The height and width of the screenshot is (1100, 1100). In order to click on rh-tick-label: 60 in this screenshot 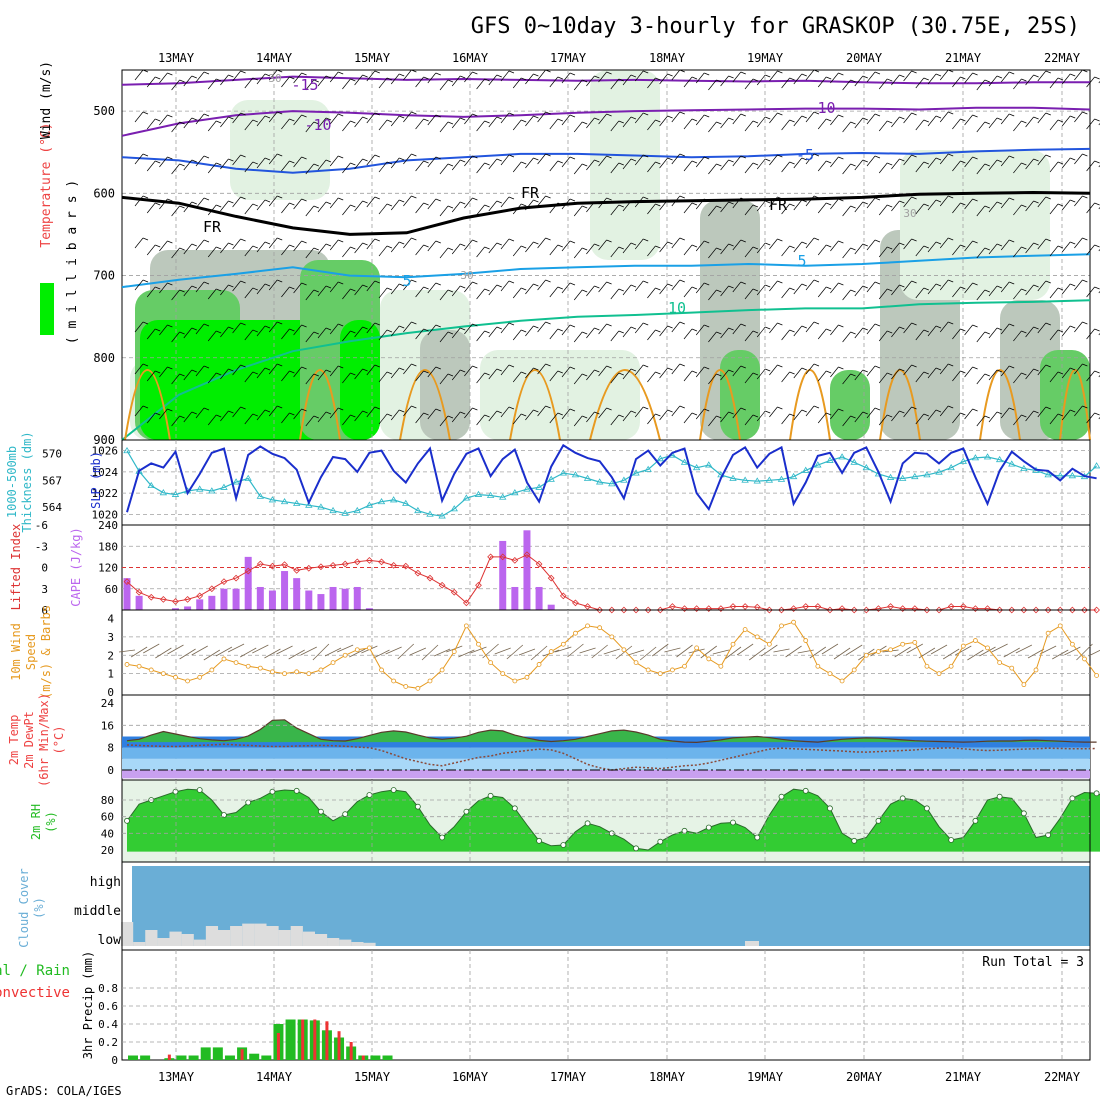, I will do `click(107, 817)`.